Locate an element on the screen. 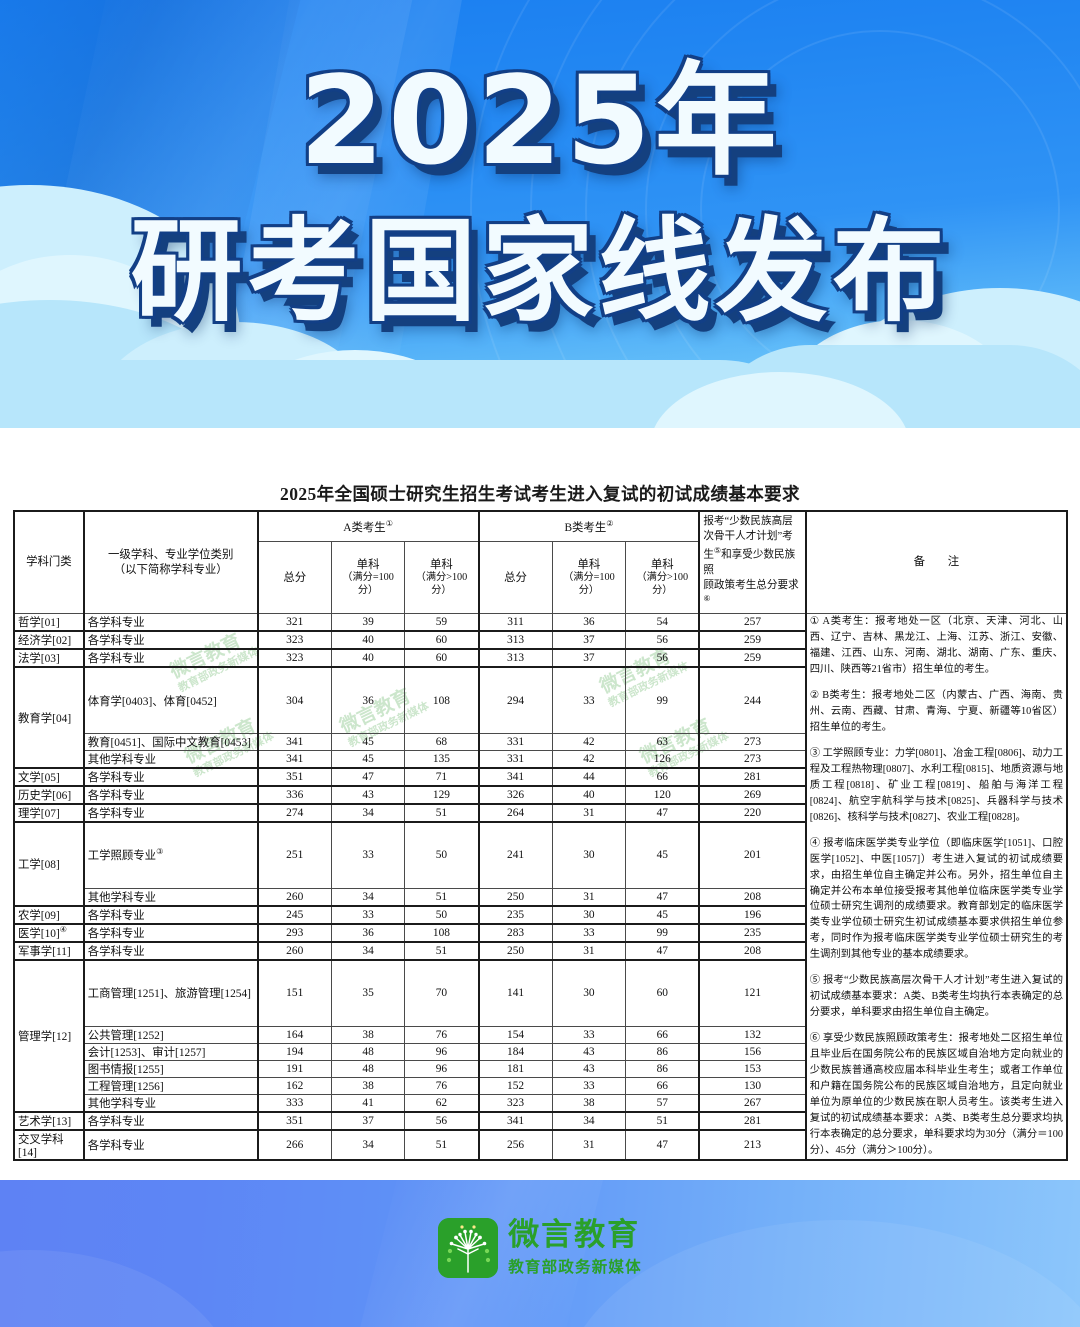 The image size is (1080, 1327). discipline-cell: 教育学[04] is located at coordinates (49, 718).